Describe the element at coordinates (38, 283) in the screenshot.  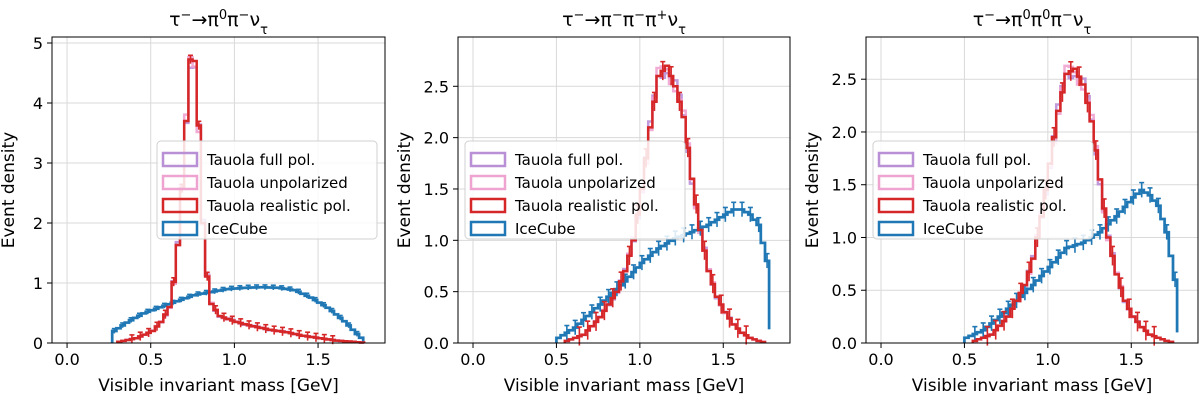
I see `y-tick-label: 1` at that location.